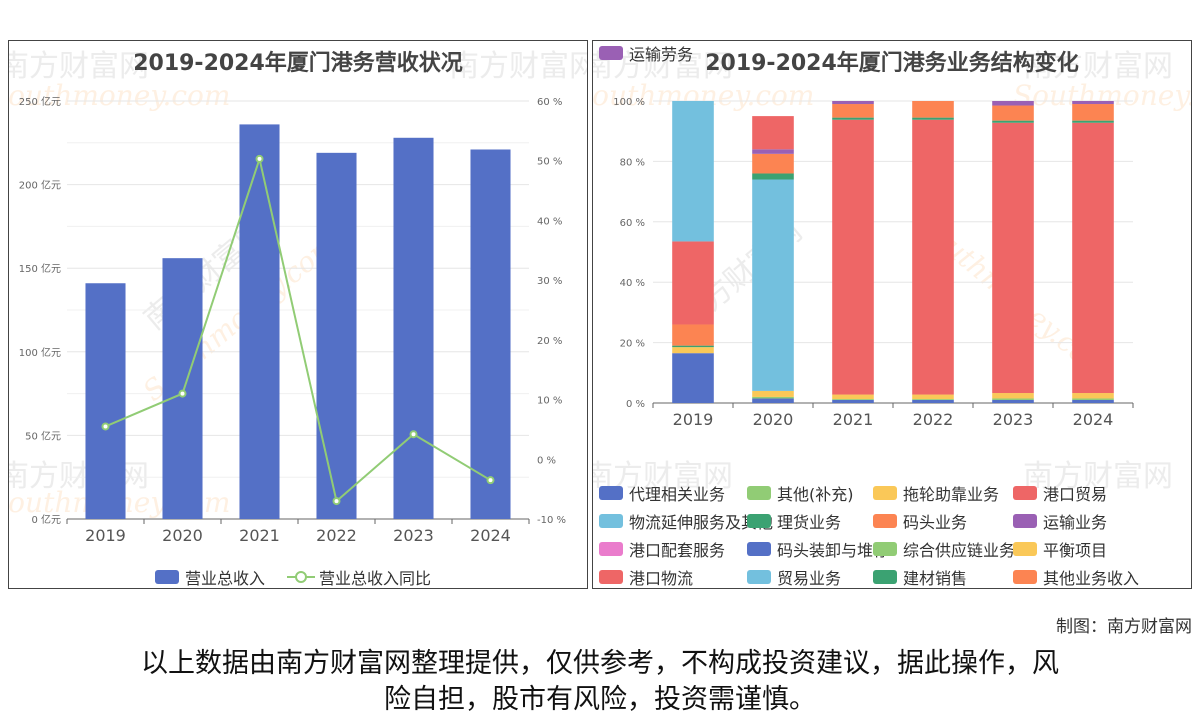  I want to click on chart-credit: 制图：南方财富网, so click(1124, 627).